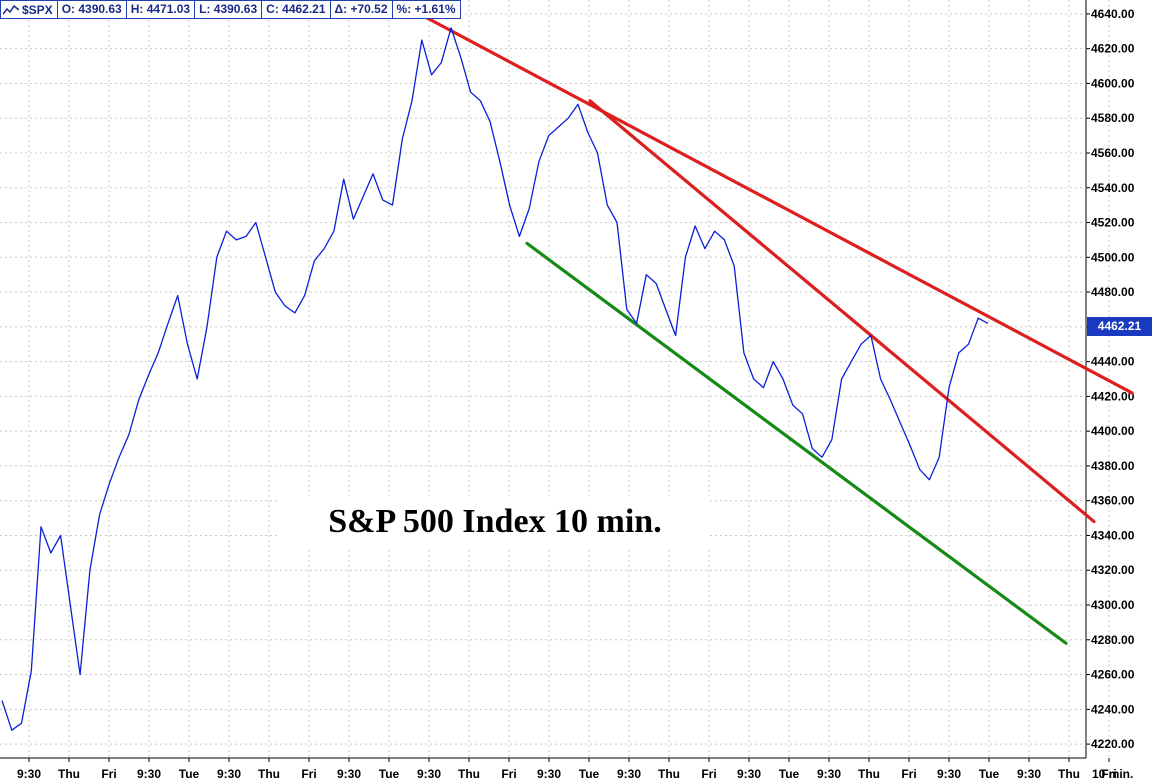 Image resolution: width=1152 pixels, height=783 pixels. I want to click on y-tick-label: 4340.00, so click(1113, 535).